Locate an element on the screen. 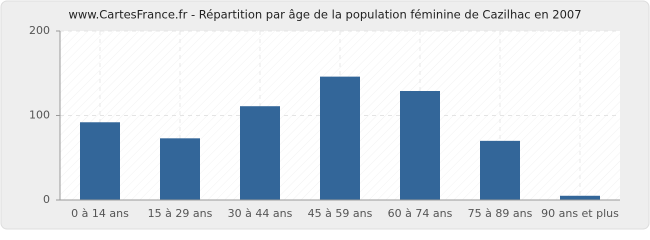 The image size is (650, 240). x-tick-label: 30 à 44 ans is located at coordinates (260, 213).